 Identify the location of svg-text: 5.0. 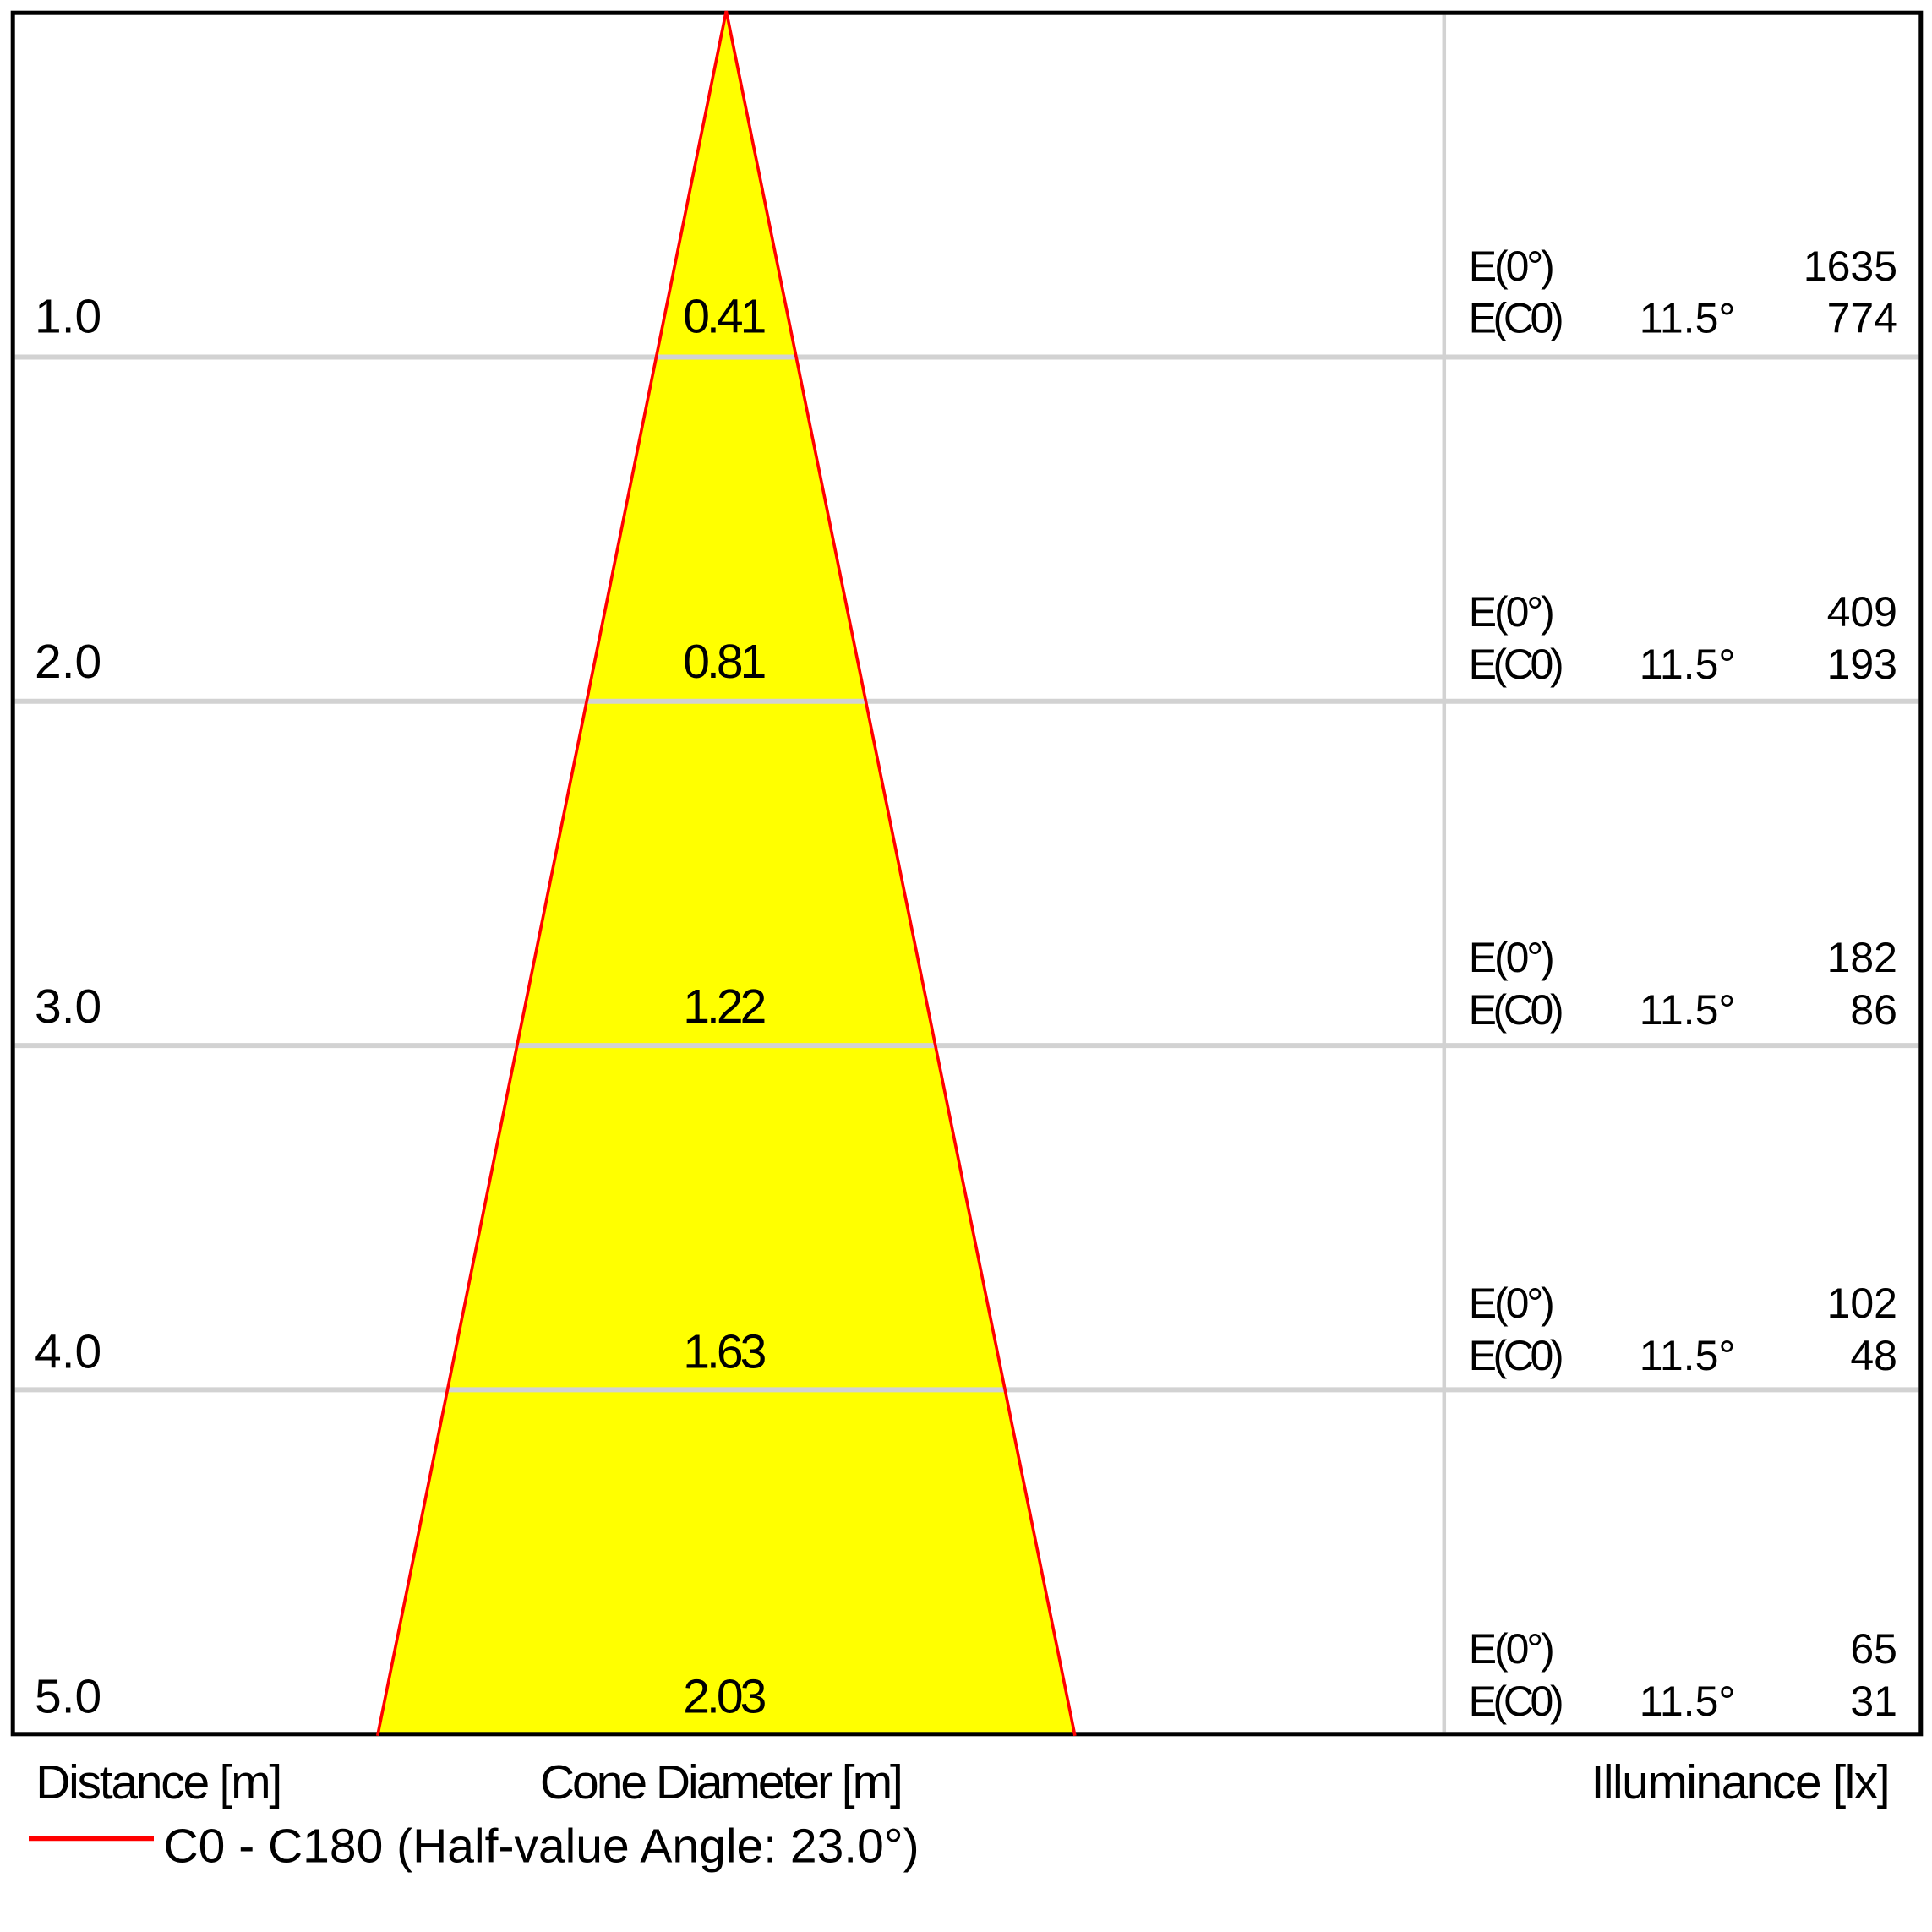
(68, 1697).